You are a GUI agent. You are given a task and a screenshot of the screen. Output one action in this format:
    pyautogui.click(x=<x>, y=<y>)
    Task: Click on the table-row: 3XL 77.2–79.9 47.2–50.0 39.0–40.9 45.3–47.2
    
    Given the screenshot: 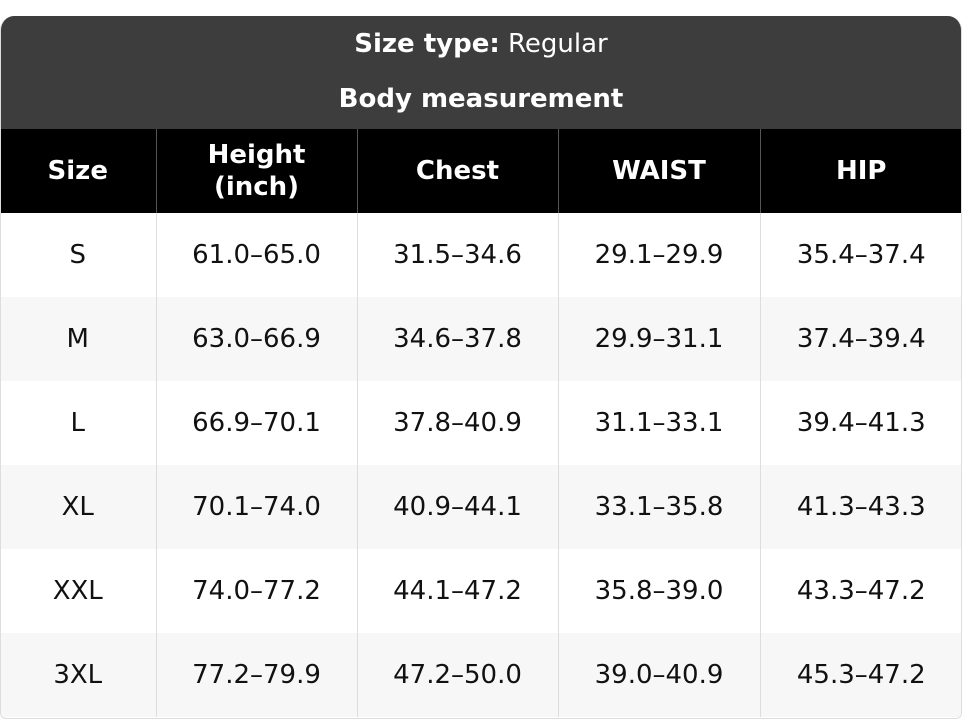 What is the action you would take?
    pyautogui.click(x=481, y=675)
    